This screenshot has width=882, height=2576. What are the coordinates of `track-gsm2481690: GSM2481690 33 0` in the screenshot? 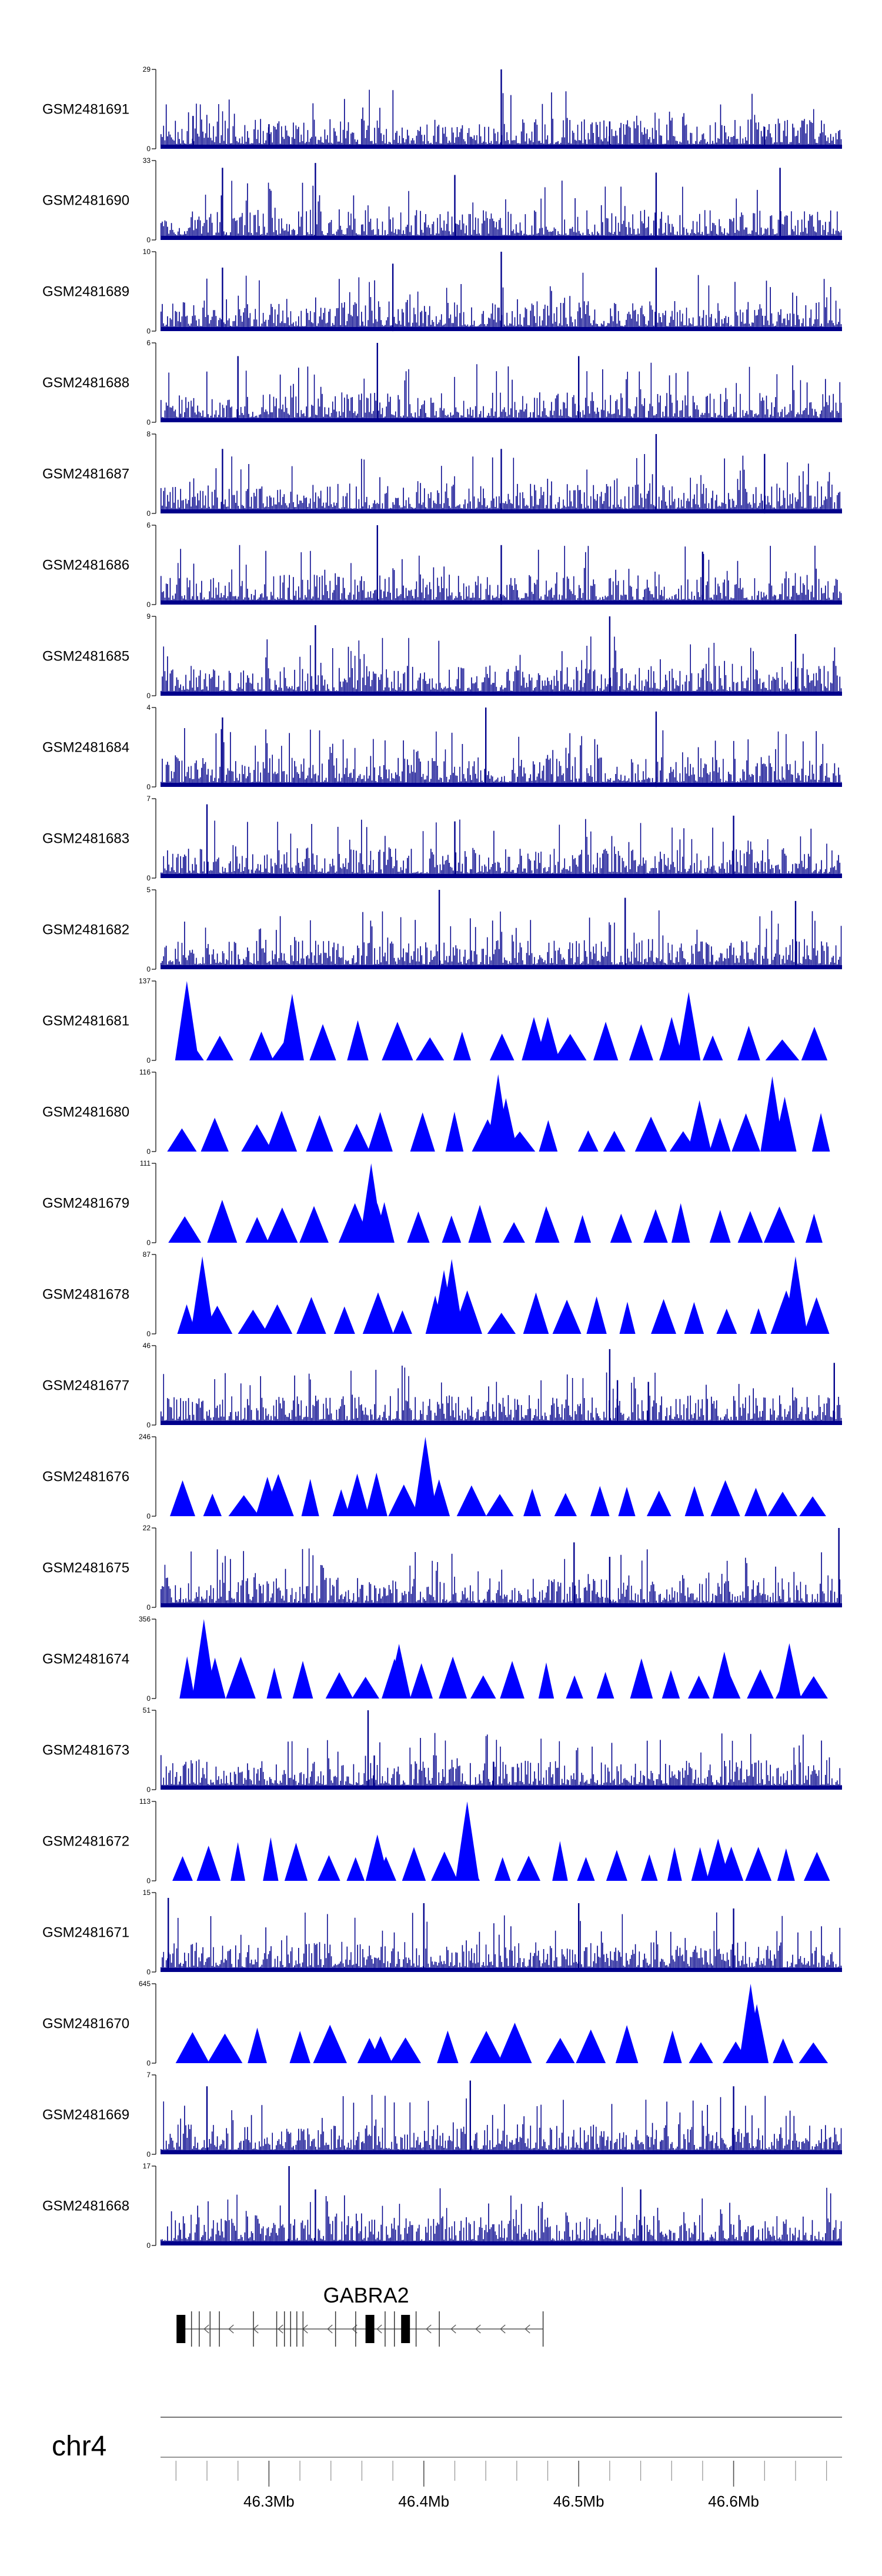 It's located at (442, 200).